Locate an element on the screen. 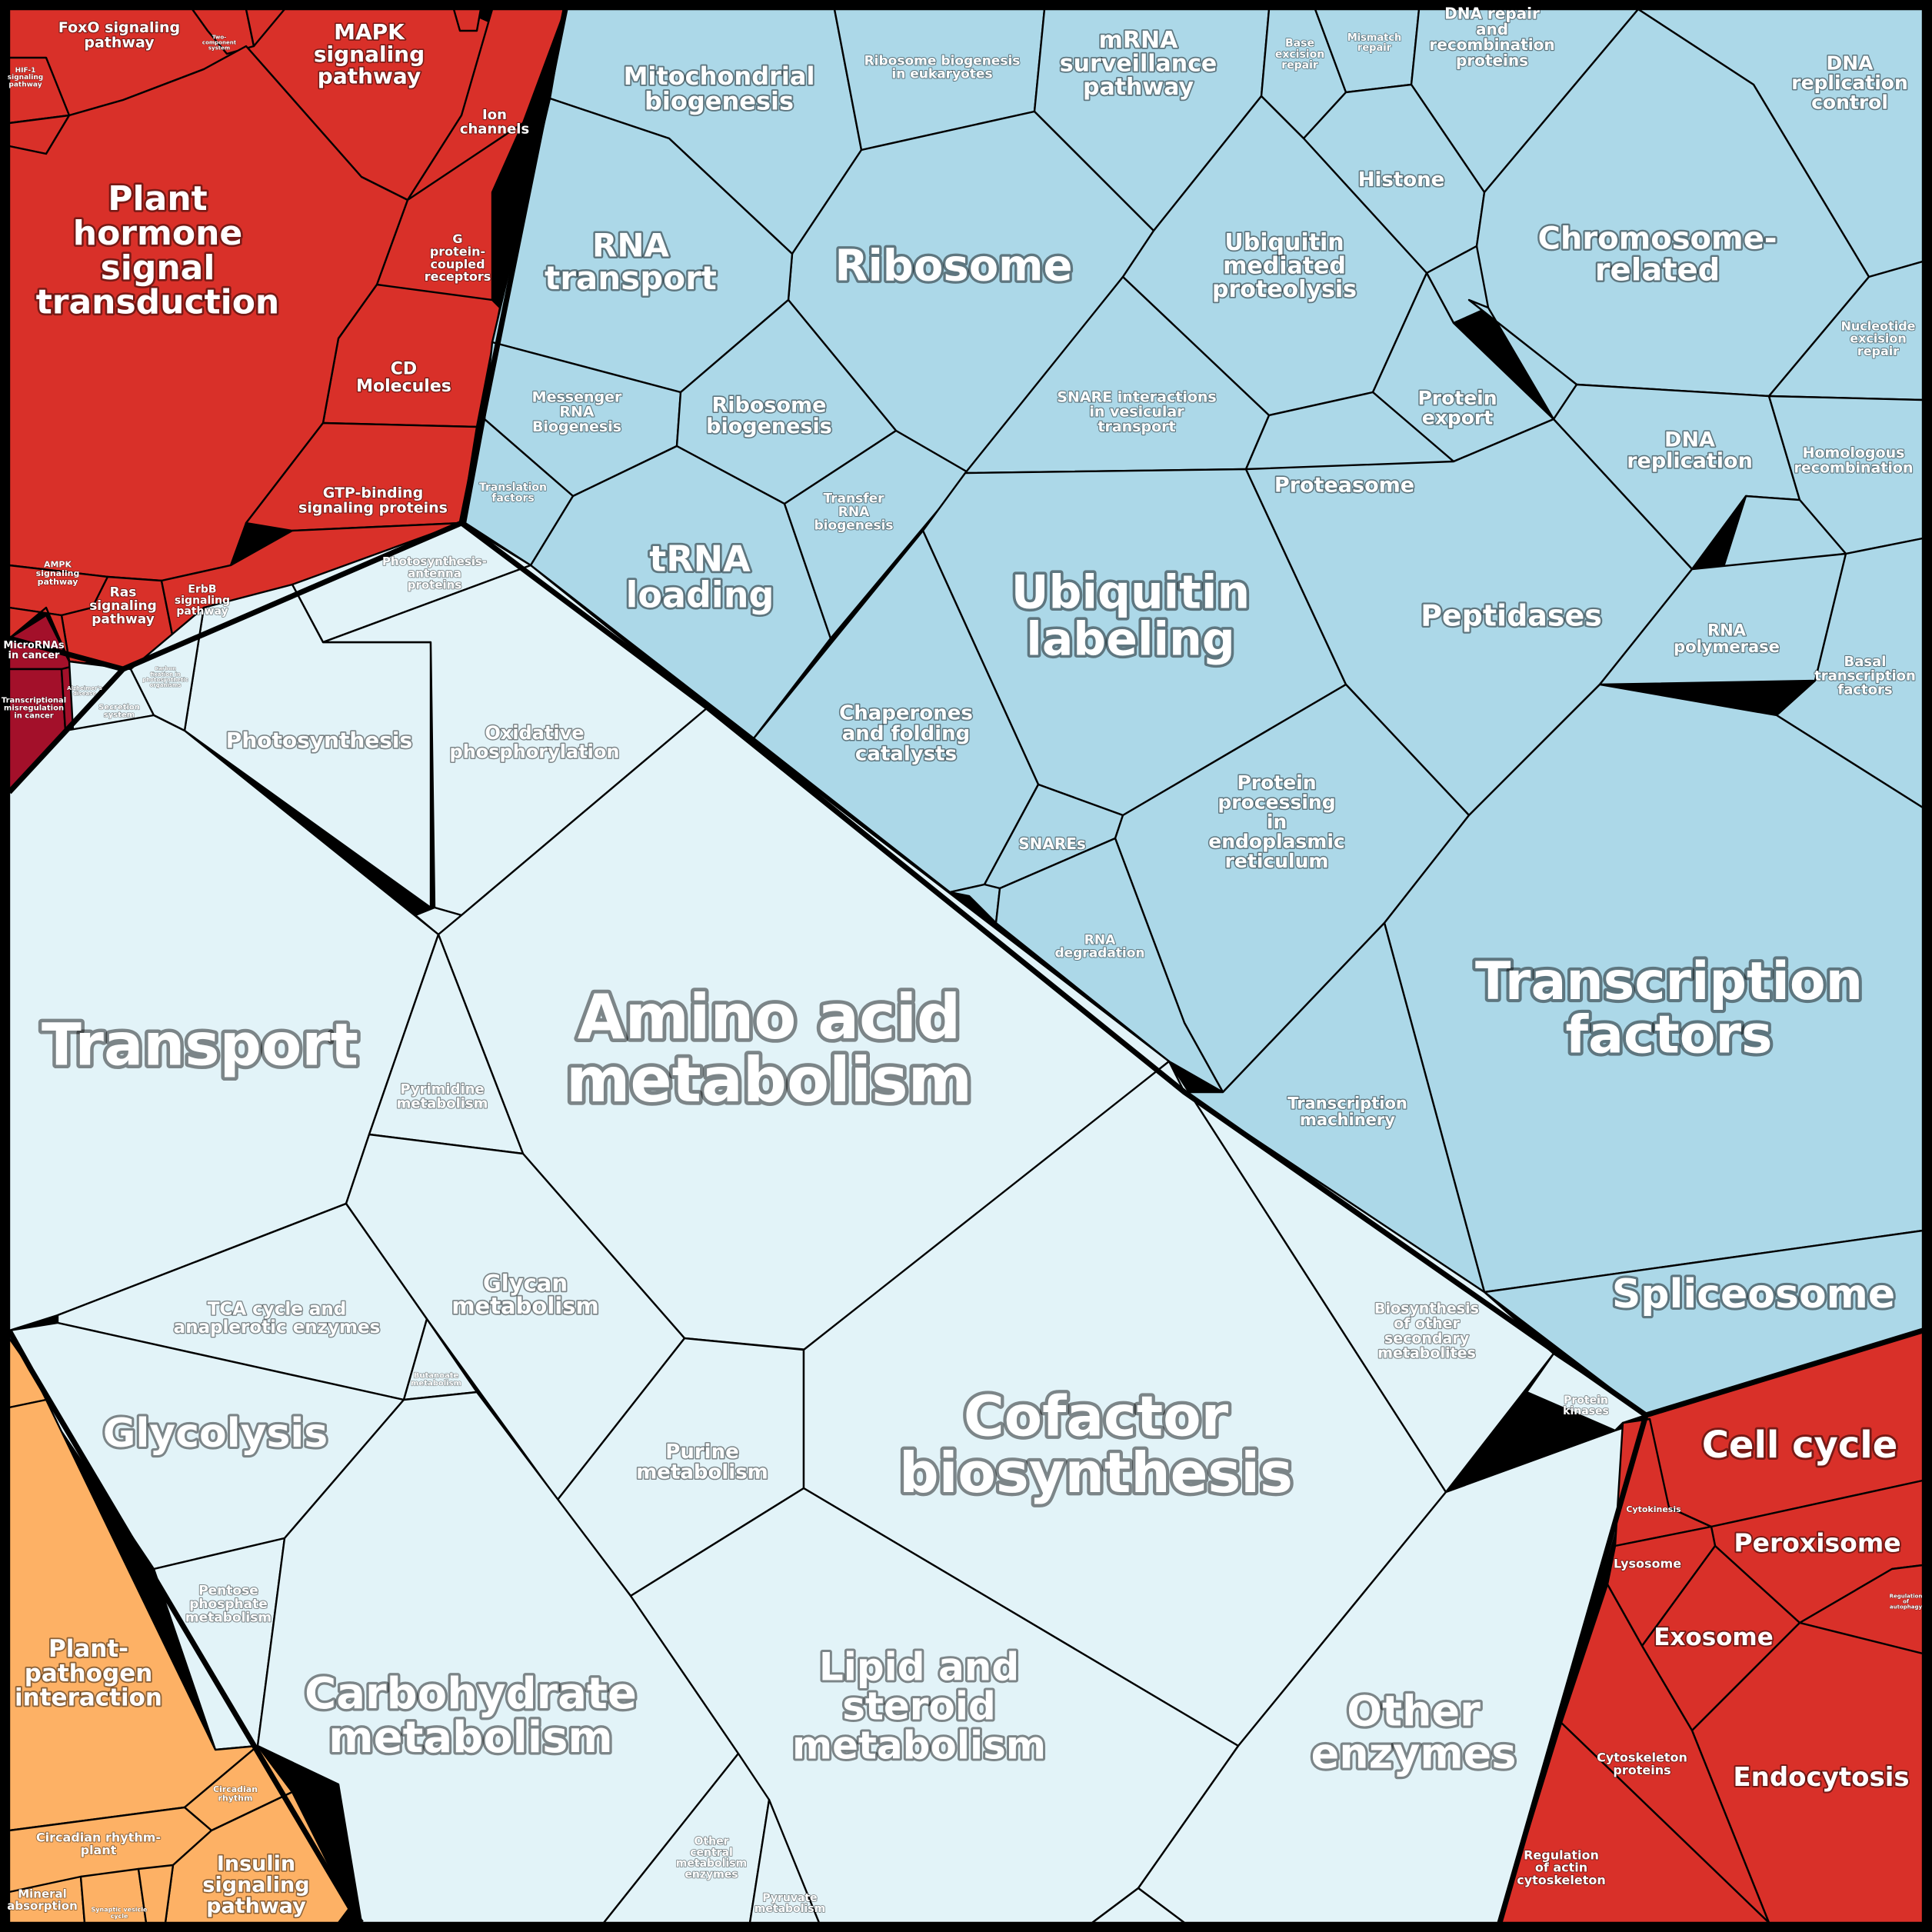  label-snare-interactions: SNARE interactions in vesicular transport is located at coordinates (1136, 411).